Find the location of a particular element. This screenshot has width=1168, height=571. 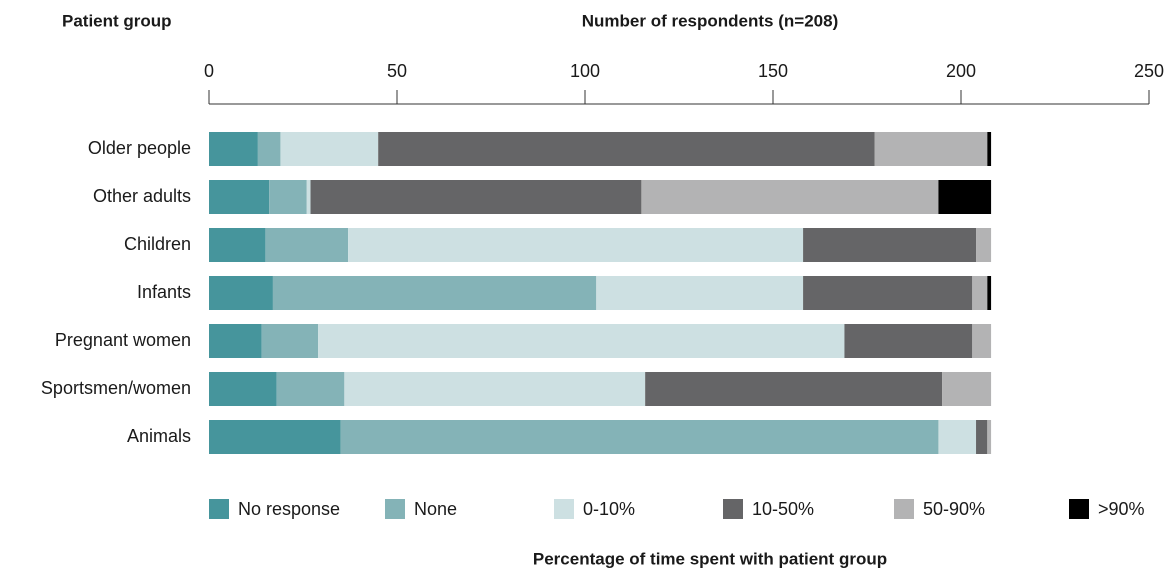

y-tick-label: Sportsmen/women is located at coordinates (116, 388).